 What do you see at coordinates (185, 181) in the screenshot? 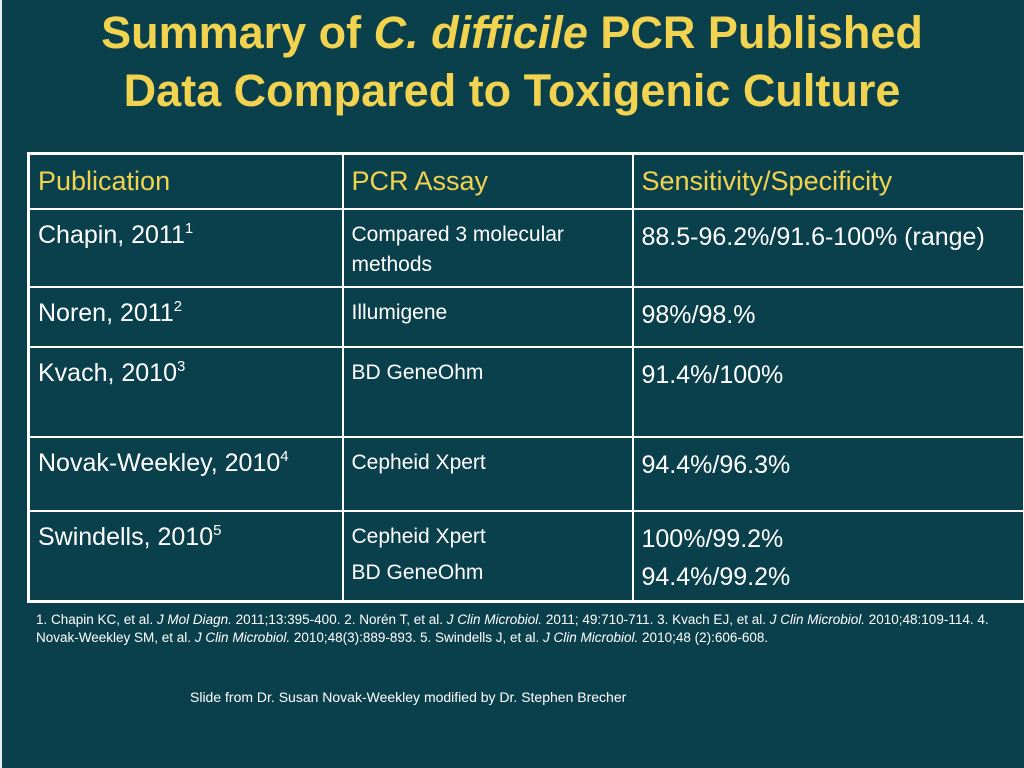
I see `header-publication: Publication` at bounding box center [185, 181].